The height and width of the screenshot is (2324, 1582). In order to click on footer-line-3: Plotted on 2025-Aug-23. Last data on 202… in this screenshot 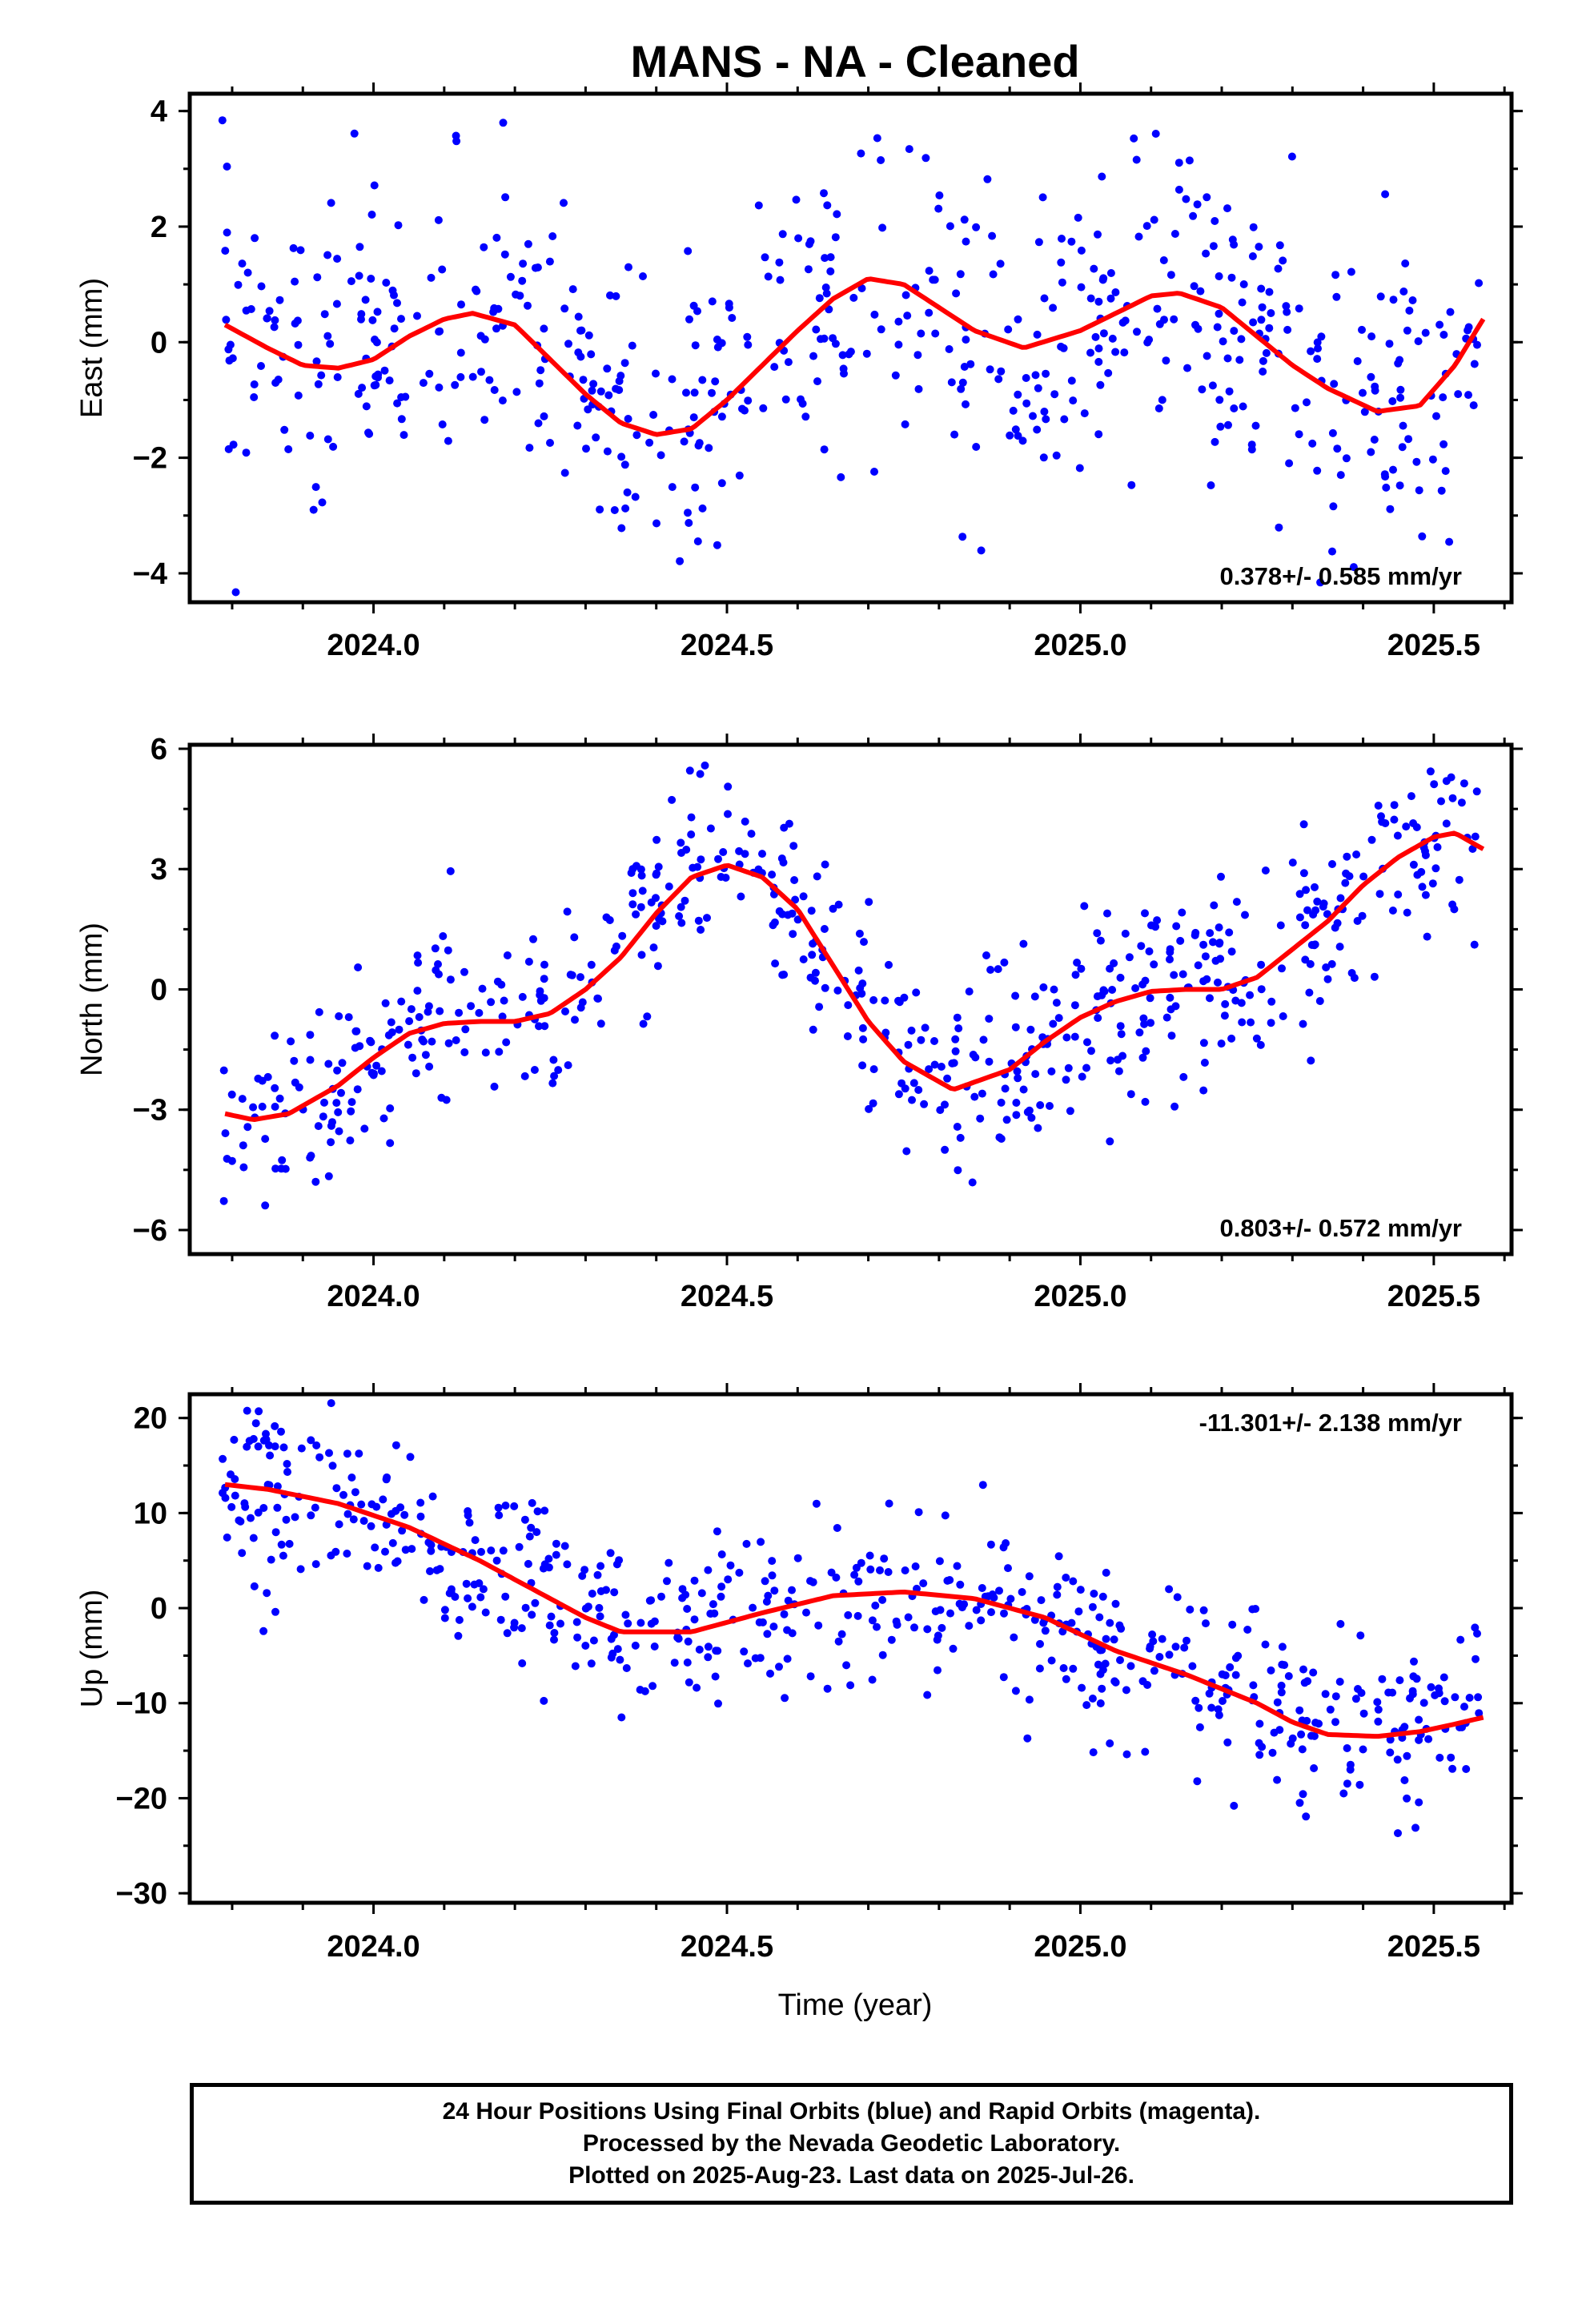, I will do `click(851, 2175)`.